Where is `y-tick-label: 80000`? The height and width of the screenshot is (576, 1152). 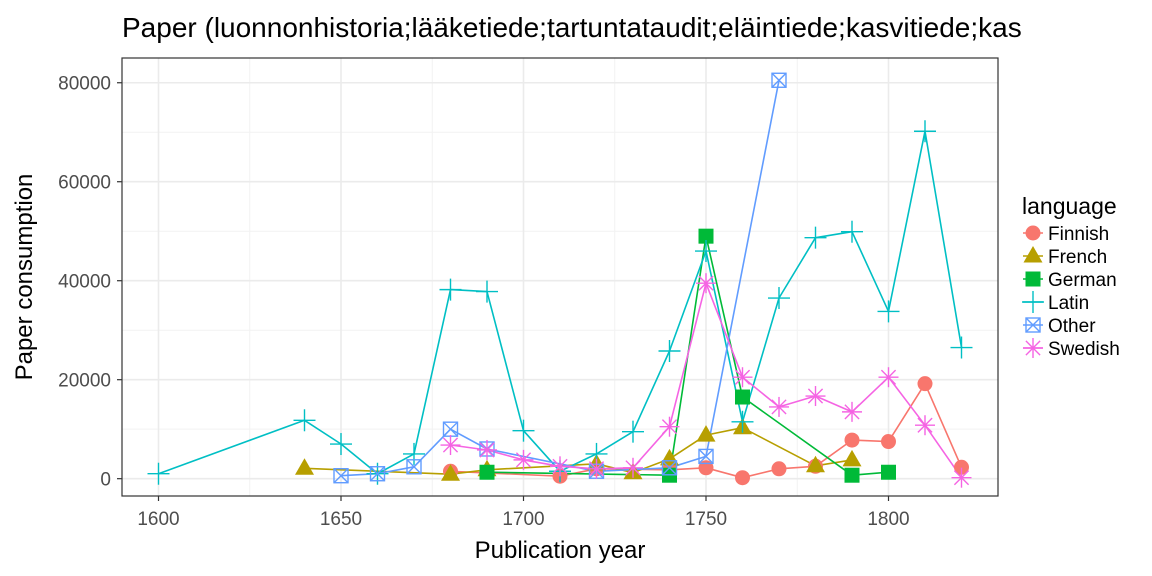
y-tick-label: 80000 is located at coordinates (84, 84).